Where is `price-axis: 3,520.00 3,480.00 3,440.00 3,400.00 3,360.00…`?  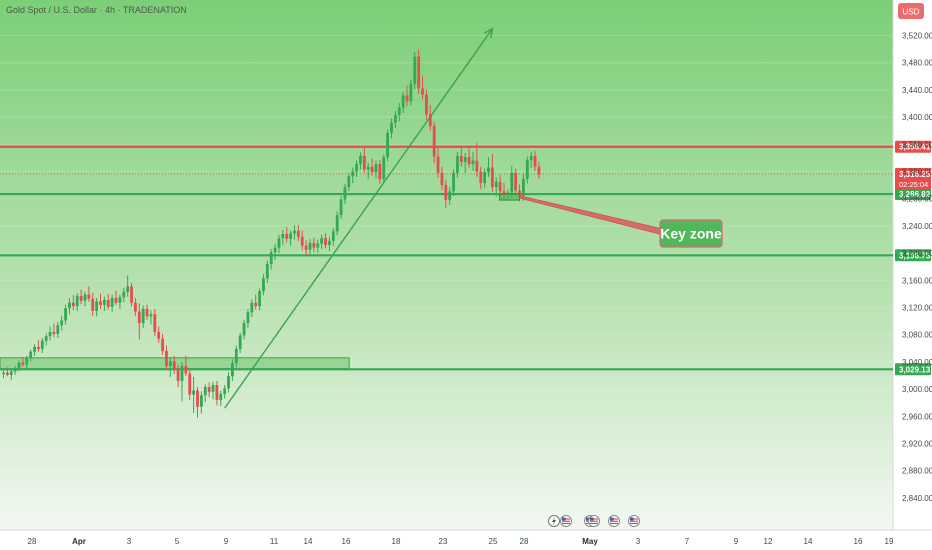 price-axis: 3,520.00 3,480.00 3,440.00 3,400.00 3,360.00… is located at coordinates (917, 267).